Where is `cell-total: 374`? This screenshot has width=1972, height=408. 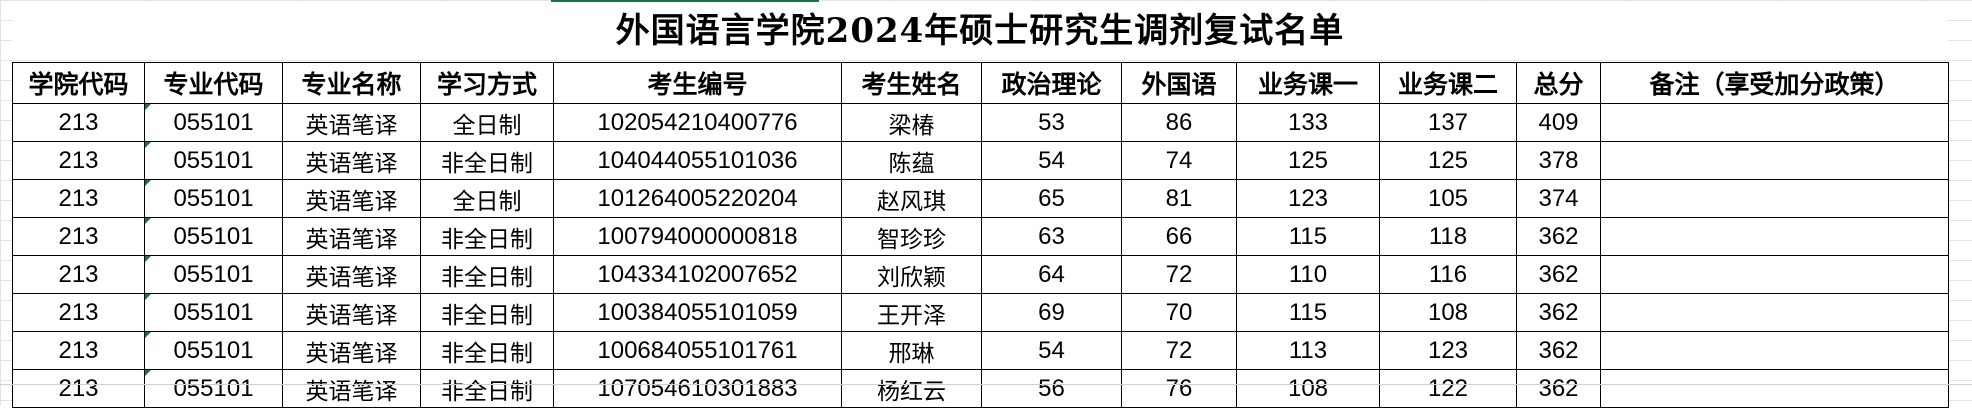 cell-total: 374 is located at coordinates (1558, 198).